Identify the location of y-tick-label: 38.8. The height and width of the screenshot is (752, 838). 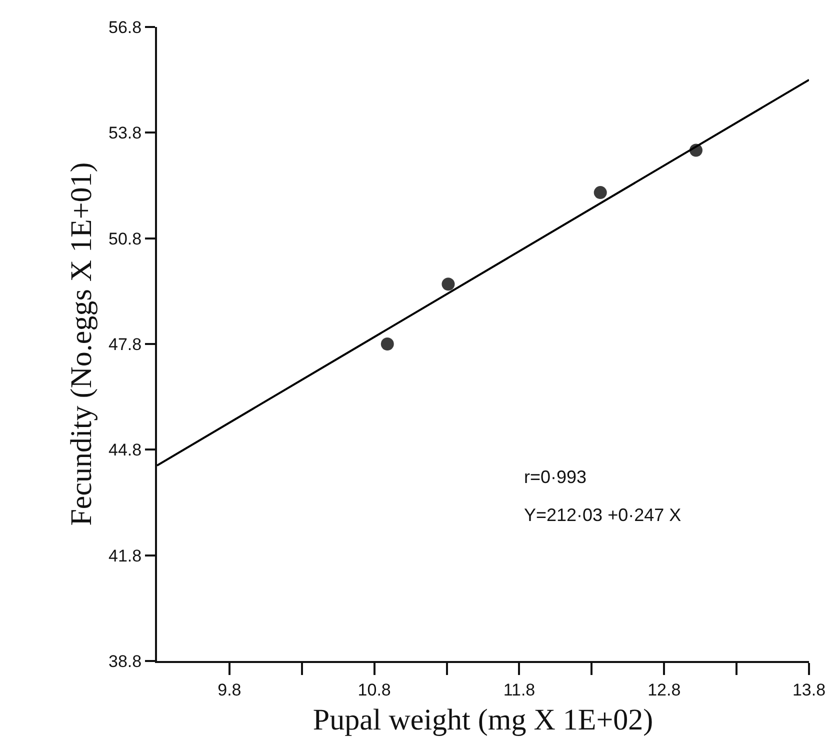
(125, 661).